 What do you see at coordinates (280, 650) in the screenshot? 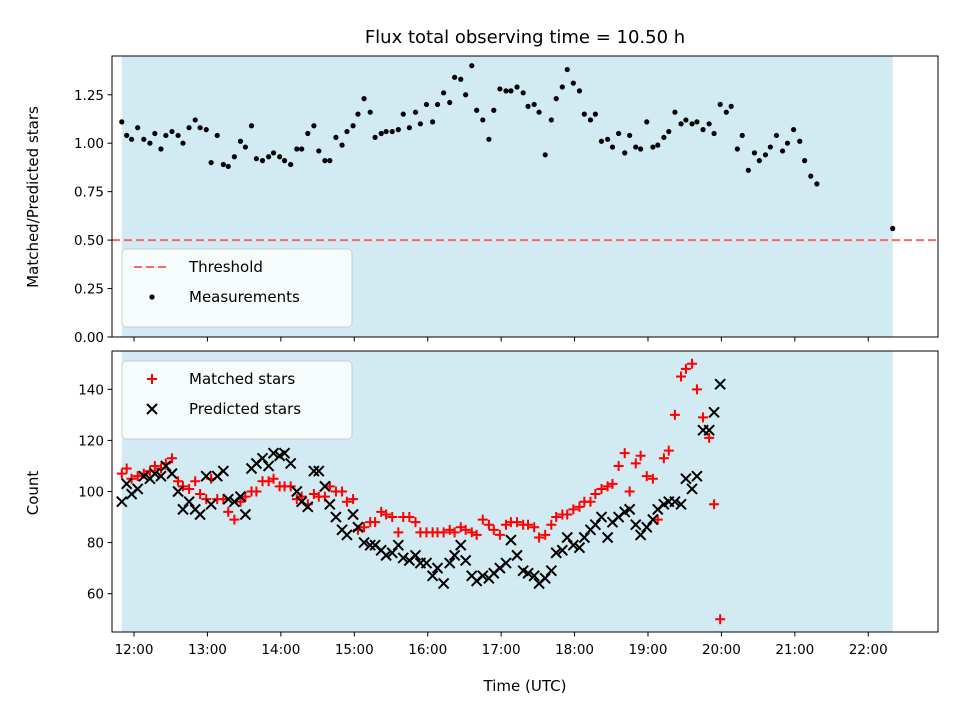
I see `x-tick-label: 14:00` at bounding box center [280, 650].